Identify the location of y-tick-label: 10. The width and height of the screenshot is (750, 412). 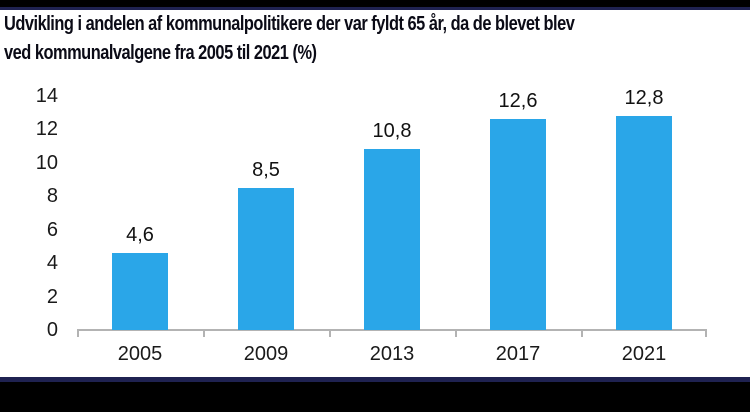
(46, 162).